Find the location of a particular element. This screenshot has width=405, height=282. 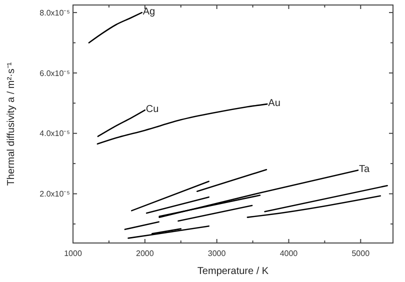

series-label: Ag is located at coordinates (149, 12).